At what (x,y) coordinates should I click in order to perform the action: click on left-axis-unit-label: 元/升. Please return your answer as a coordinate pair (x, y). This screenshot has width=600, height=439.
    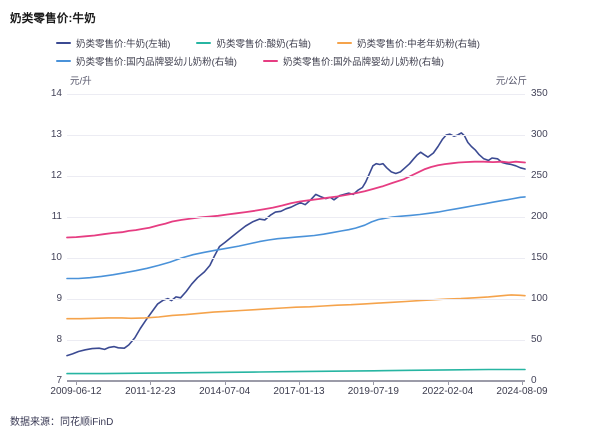
    Looking at the image, I should click on (81, 81).